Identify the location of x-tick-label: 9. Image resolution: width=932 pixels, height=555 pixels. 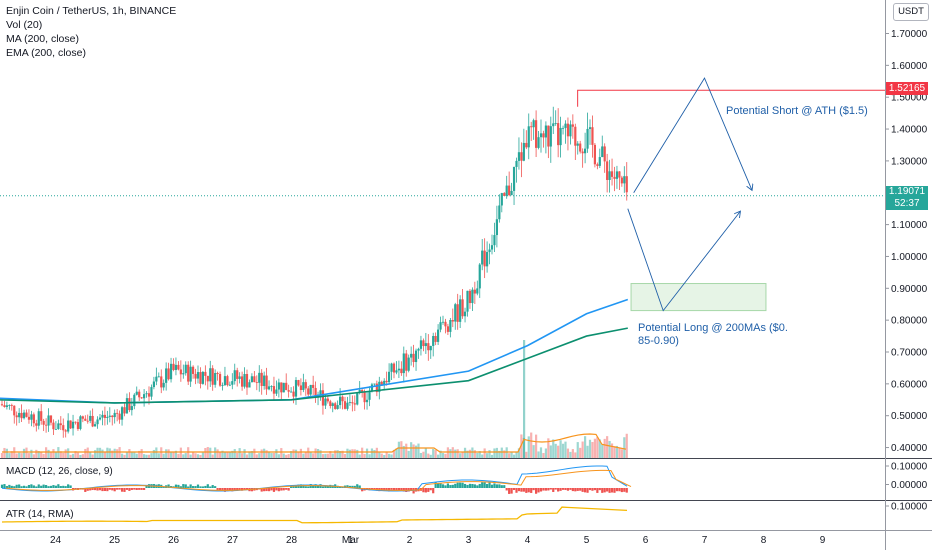
(823, 540).